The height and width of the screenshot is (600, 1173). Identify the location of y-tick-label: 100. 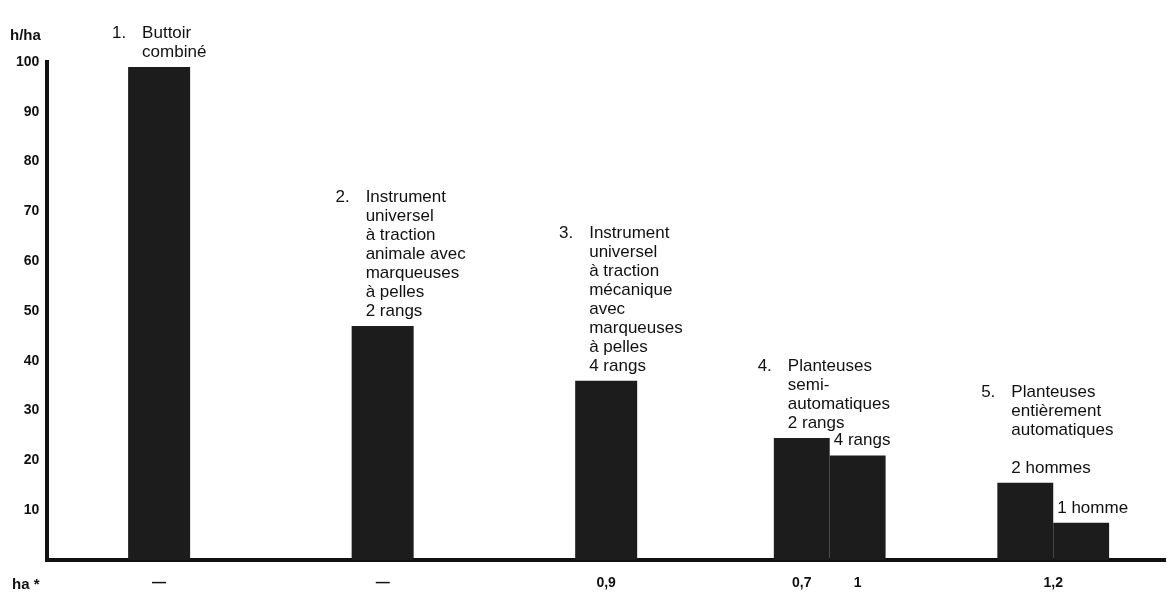
(28, 60).